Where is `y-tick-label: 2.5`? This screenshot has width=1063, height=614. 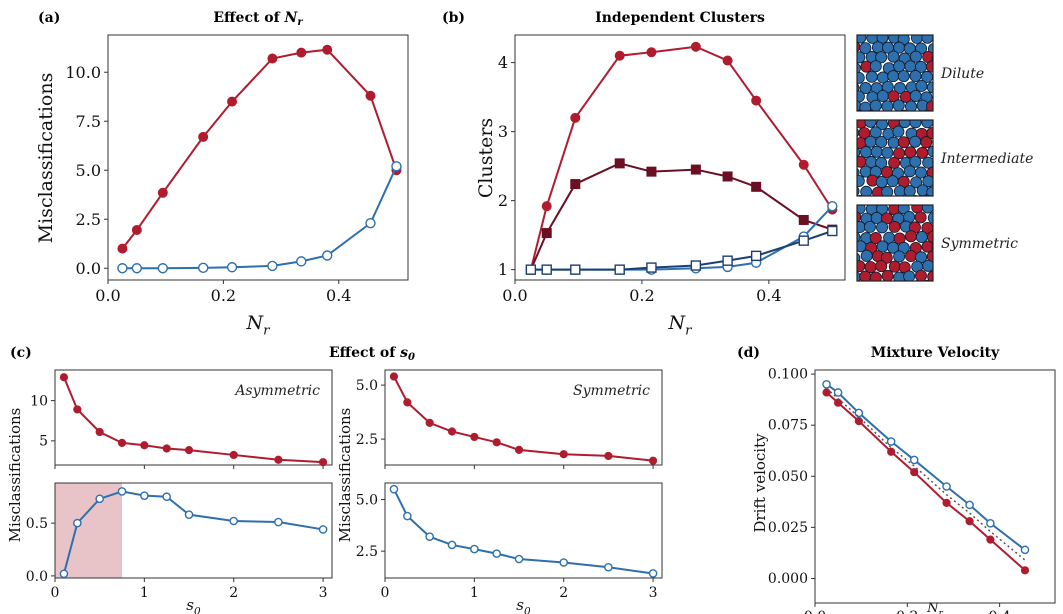
y-tick-label: 2.5 is located at coordinates (367, 552).